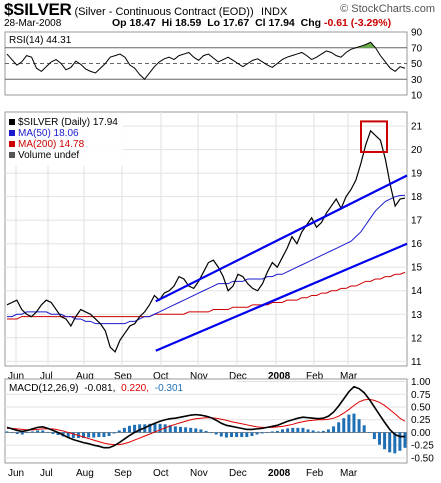 The width and height of the screenshot is (441, 483). I want to click on macd-tick-label: -0.25, so click(422, 446).